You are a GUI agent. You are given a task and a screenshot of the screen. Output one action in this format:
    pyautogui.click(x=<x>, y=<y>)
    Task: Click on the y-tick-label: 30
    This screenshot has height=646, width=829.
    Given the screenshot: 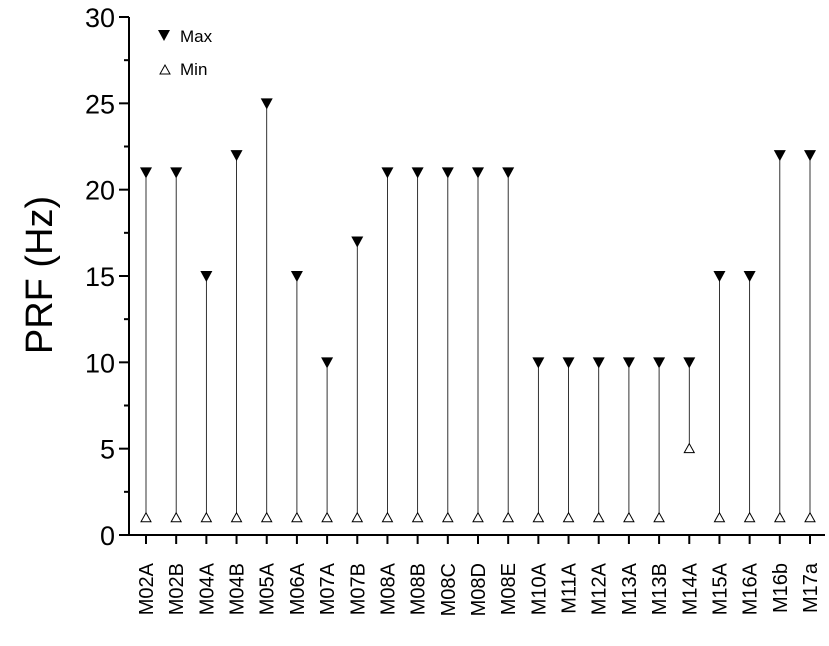 What is the action you would take?
    pyautogui.click(x=100, y=18)
    